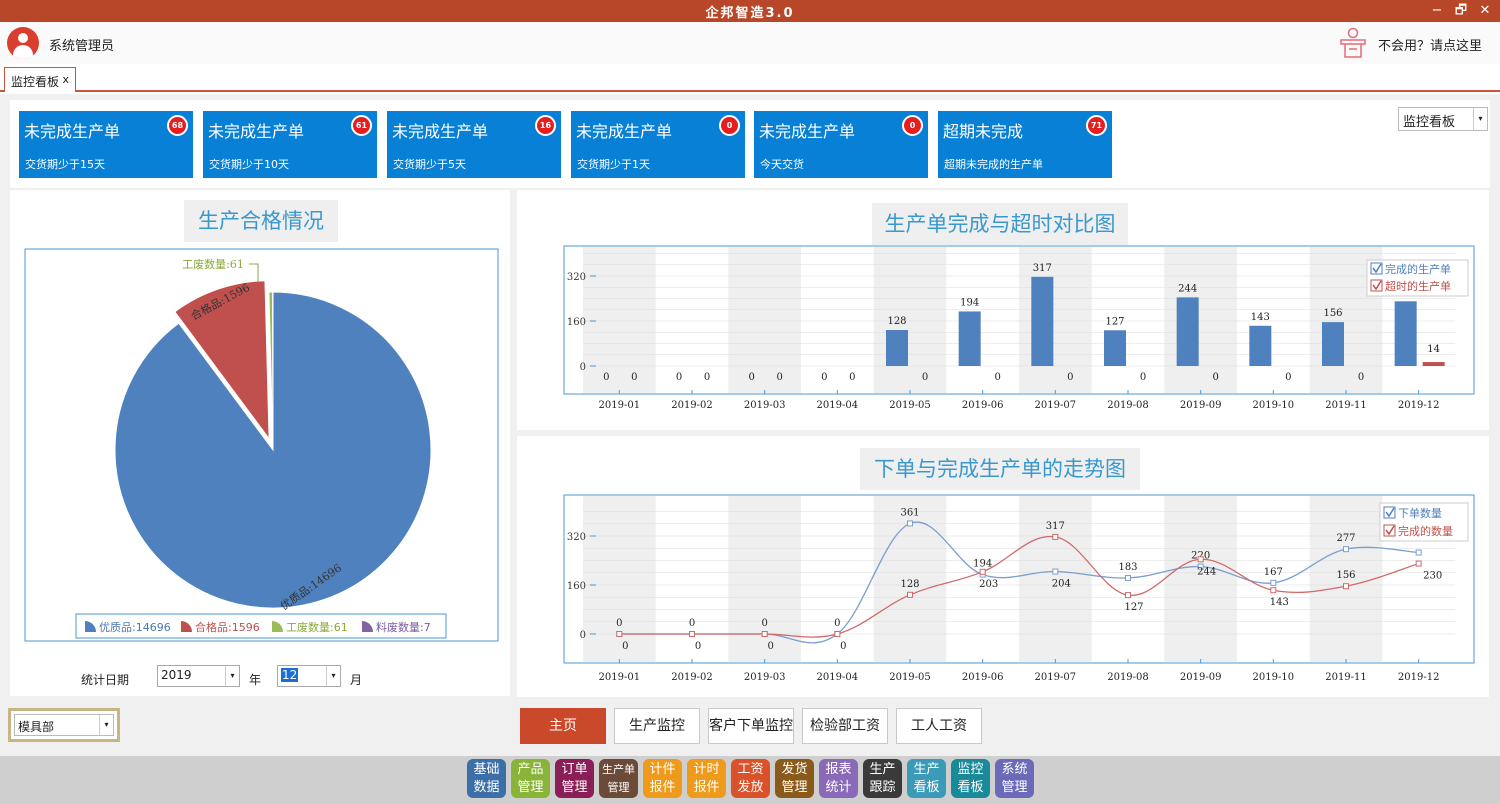 This screenshot has height=804, width=1500. What do you see at coordinates (1437, 10) in the screenshot?
I see `minimize-button: −` at bounding box center [1437, 10].